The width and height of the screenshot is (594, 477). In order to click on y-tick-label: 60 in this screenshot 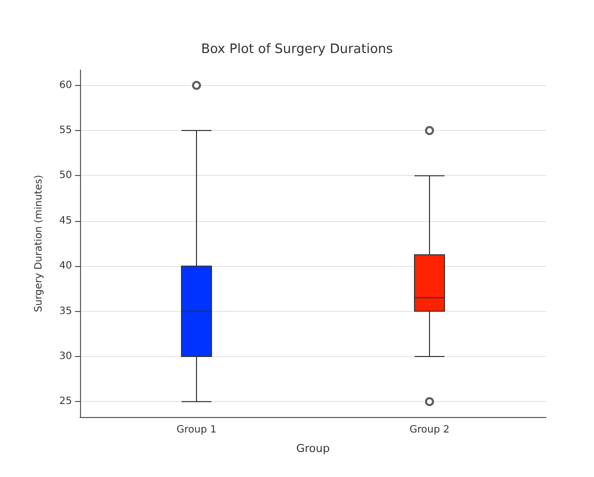, I will do `click(65, 85)`.